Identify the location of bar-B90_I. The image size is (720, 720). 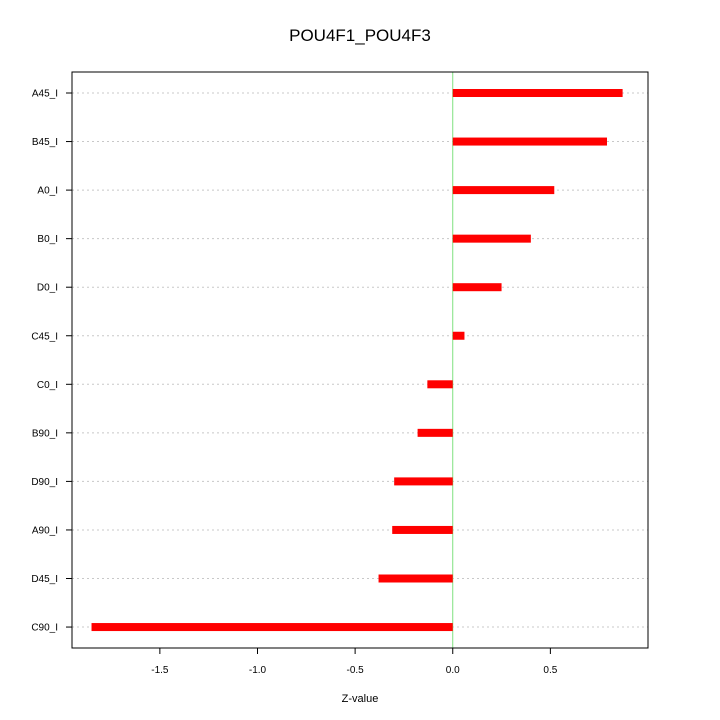
(435, 432).